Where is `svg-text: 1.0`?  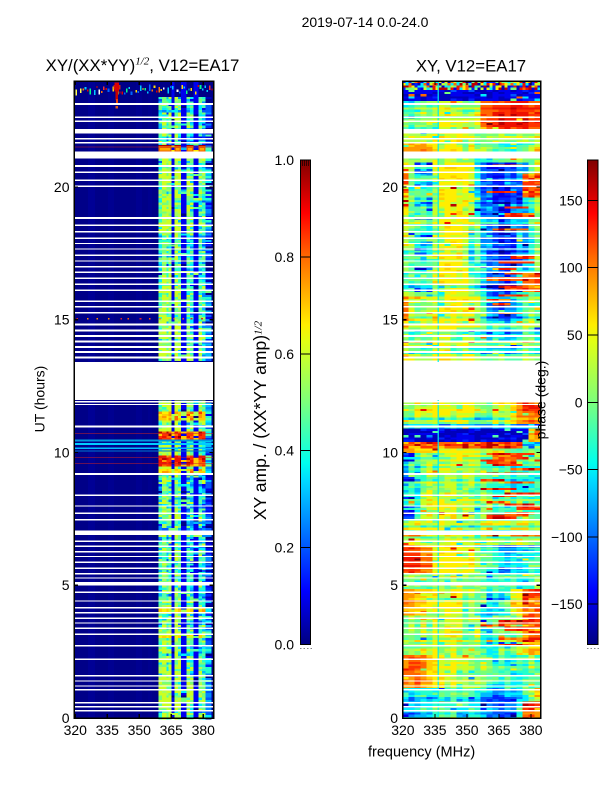
svg-text: 1.0 is located at coordinates (285, 160).